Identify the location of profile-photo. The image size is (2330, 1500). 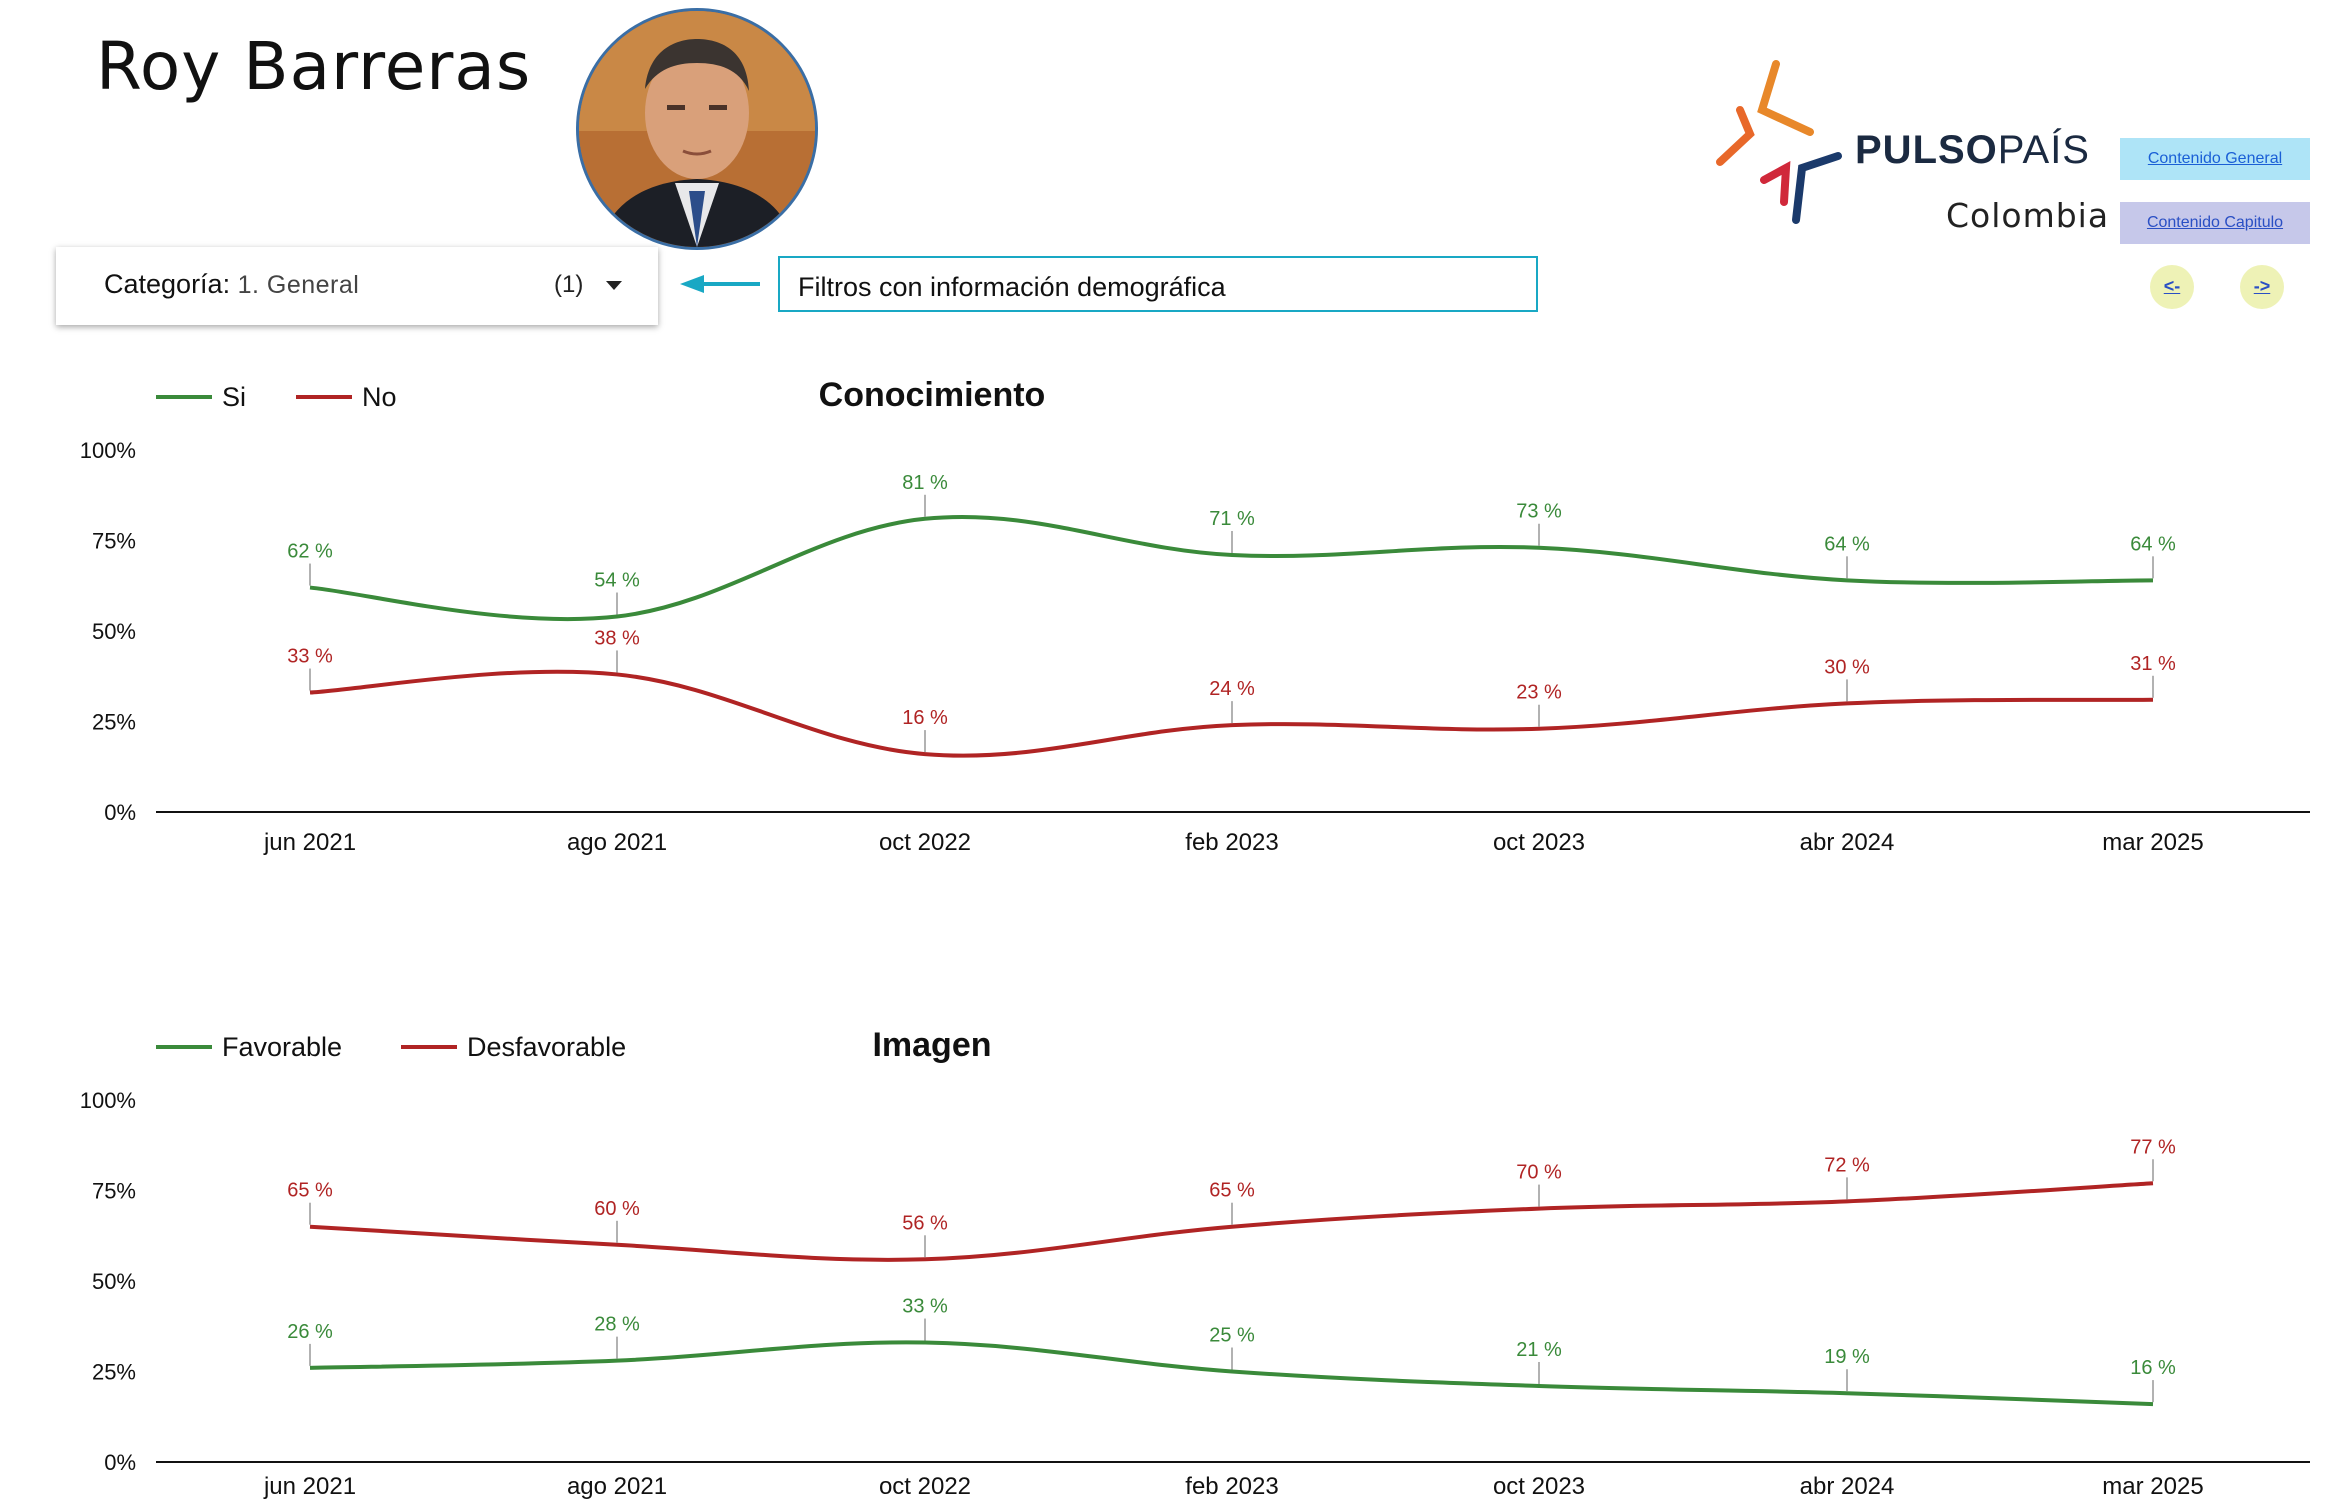
(697, 129).